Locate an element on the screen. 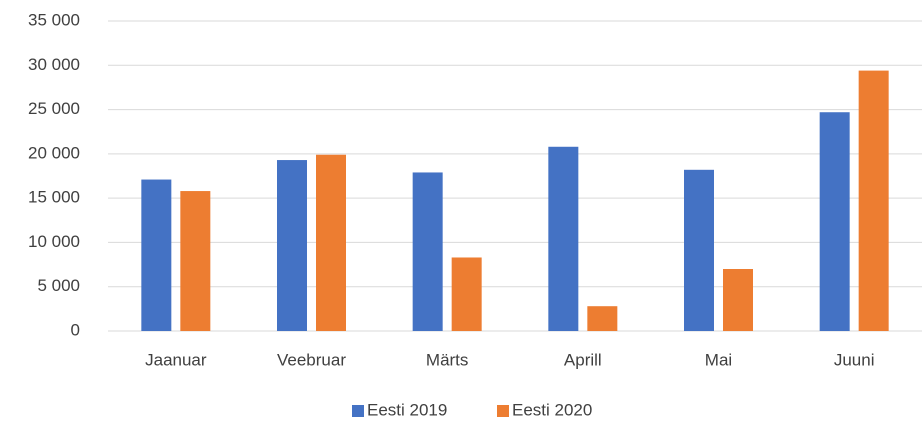 This screenshot has width=923, height=424. x-tick-label: Veebruar is located at coordinates (311, 359).